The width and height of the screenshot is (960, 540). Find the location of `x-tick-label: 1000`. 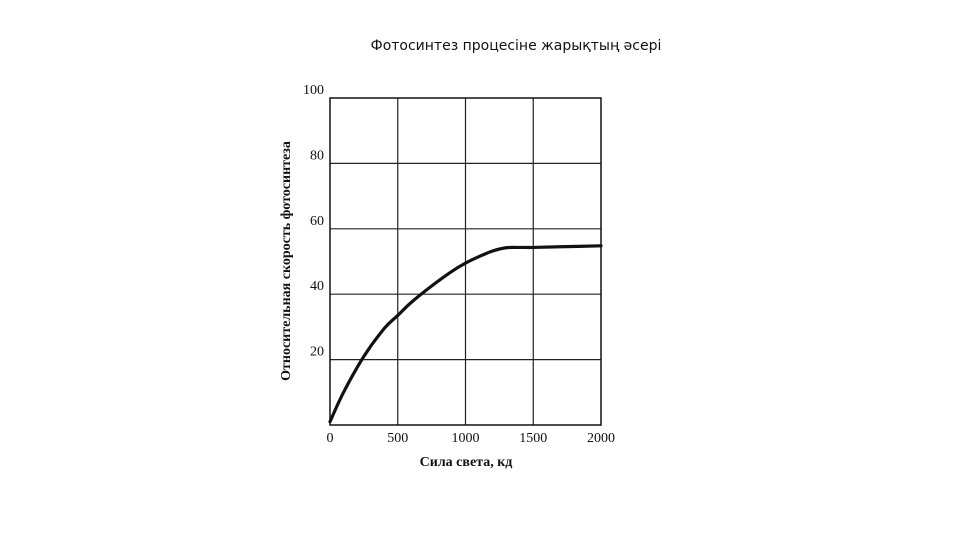

x-tick-label: 1000 is located at coordinates (466, 438).